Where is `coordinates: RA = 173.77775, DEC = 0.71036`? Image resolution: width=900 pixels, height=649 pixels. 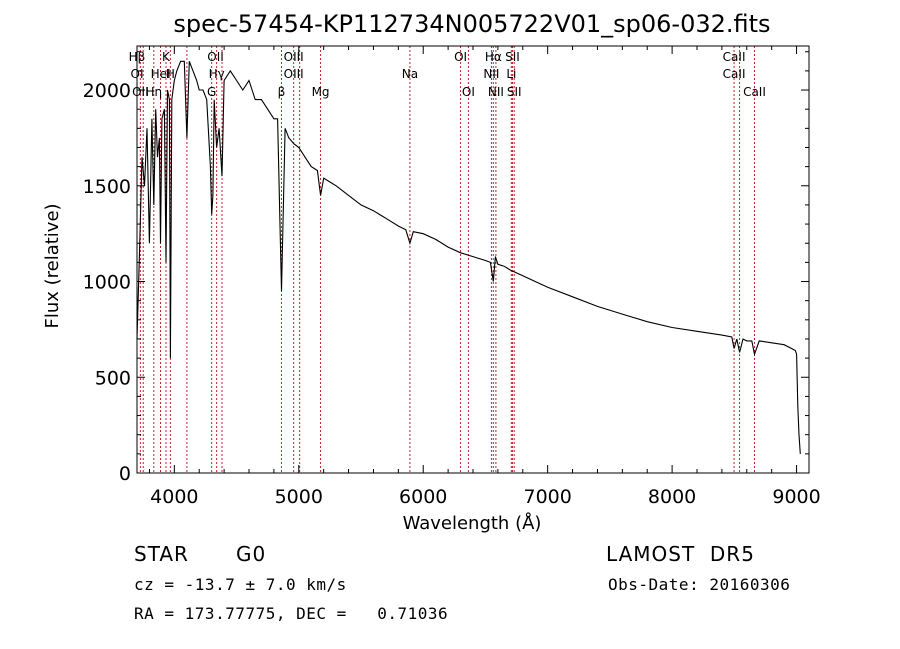 coordinates: RA = 173.77775, DEC = 0.71036 is located at coordinates (291, 613).